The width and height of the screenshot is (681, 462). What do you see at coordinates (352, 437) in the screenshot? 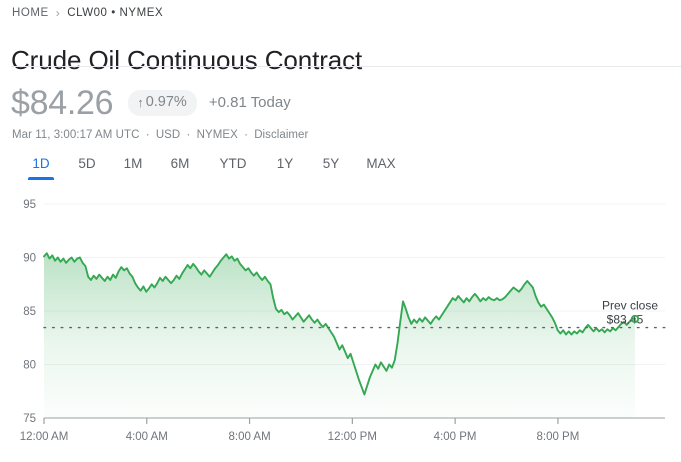
I see `x-axis-tick-label: 12:00 PM` at bounding box center [352, 437].